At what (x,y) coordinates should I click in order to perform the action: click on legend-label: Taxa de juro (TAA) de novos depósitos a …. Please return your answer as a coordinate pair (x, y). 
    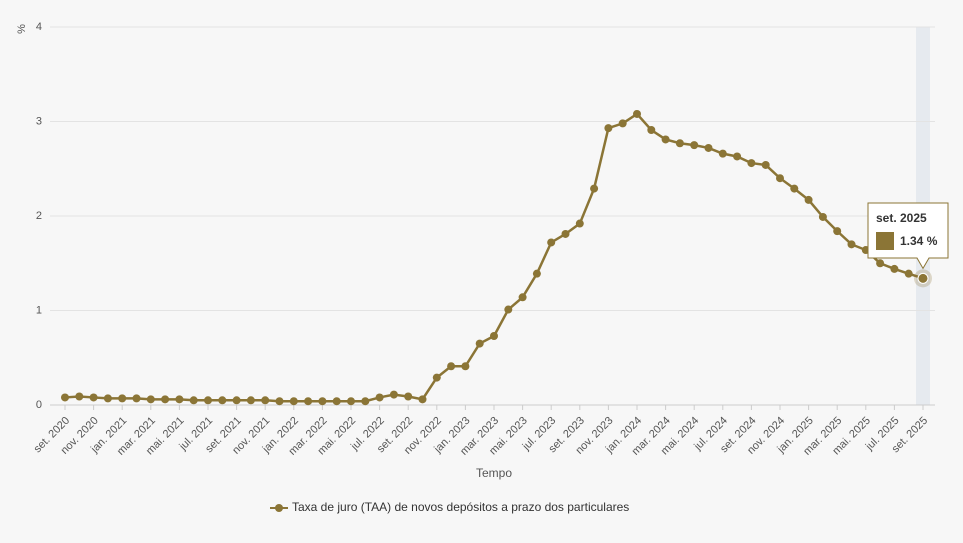
    Looking at the image, I should click on (460, 507).